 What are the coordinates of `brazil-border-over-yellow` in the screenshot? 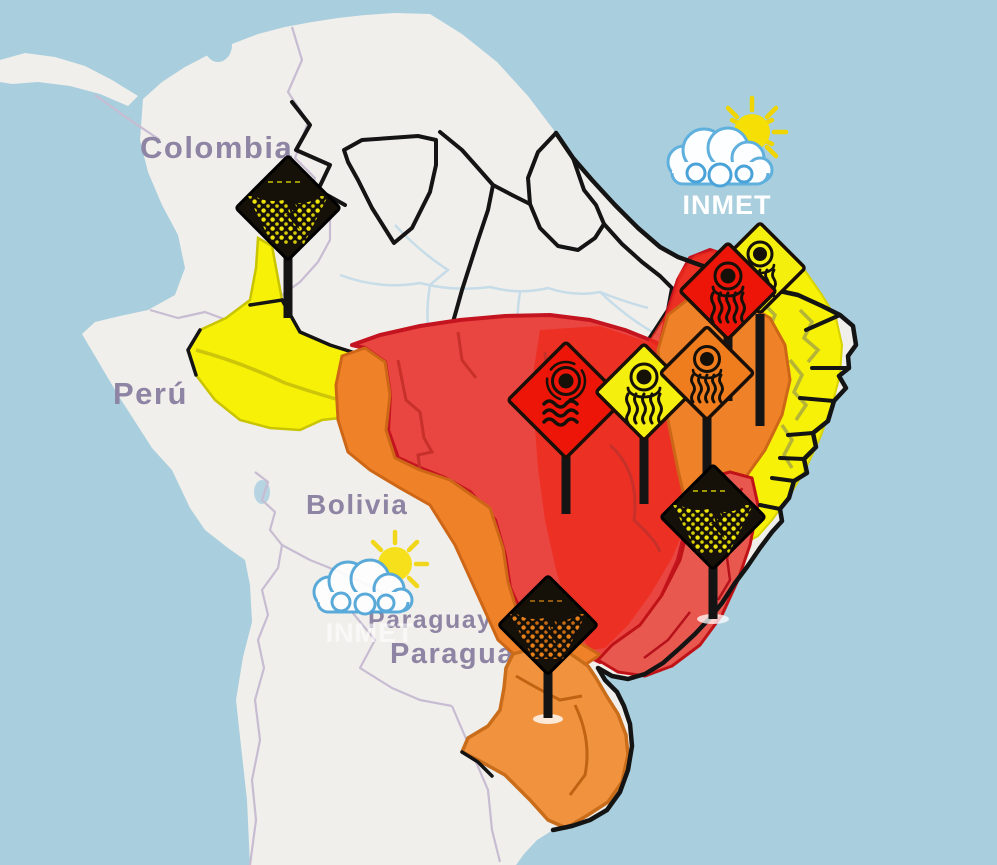 It's located at (270, 337).